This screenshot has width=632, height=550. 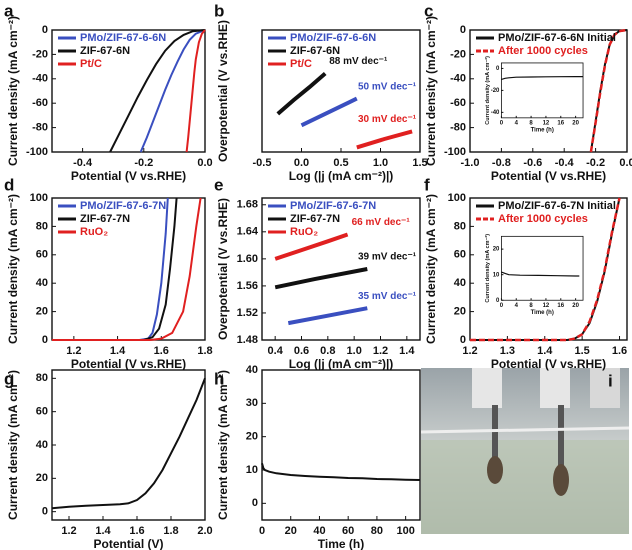 I want to click on y-tick-label: 1.64, so click(x=248, y=232).